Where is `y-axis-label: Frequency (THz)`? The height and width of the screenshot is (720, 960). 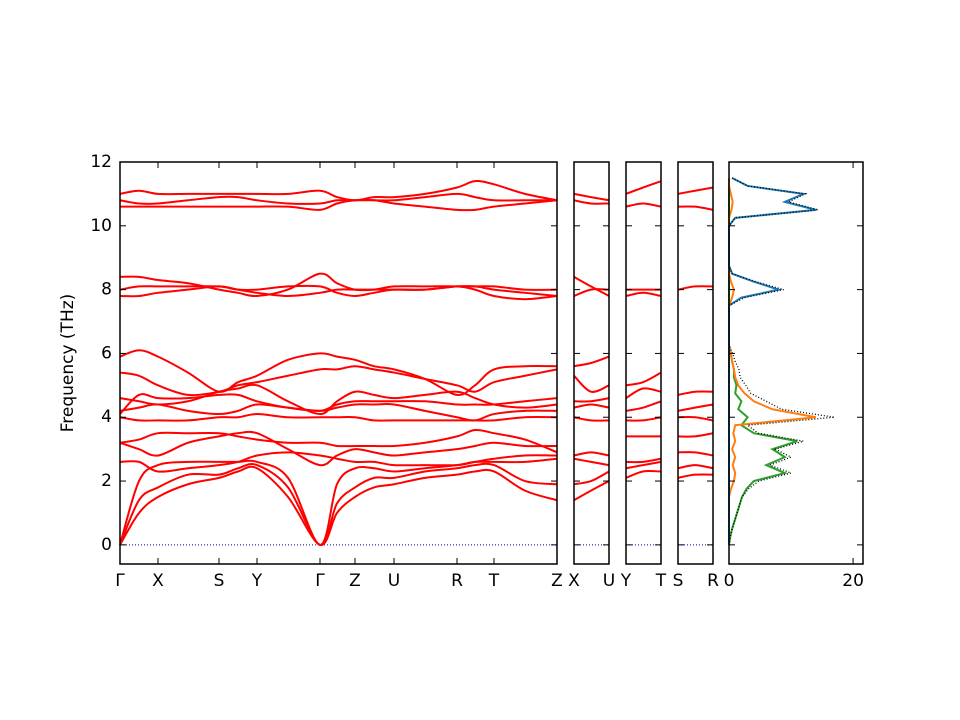
y-axis-label: Frequency (THz) is located at coordinates (68, 363).